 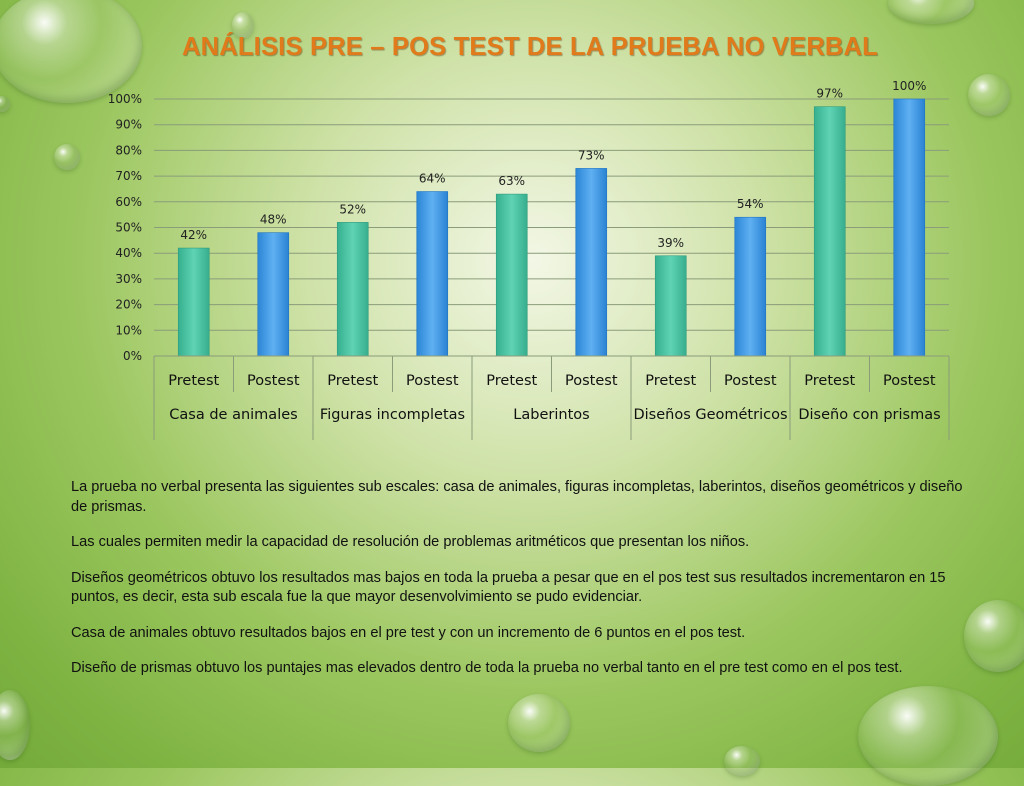 I want to click on x-group-label: Casa de animales, so click(x=233, y=415).